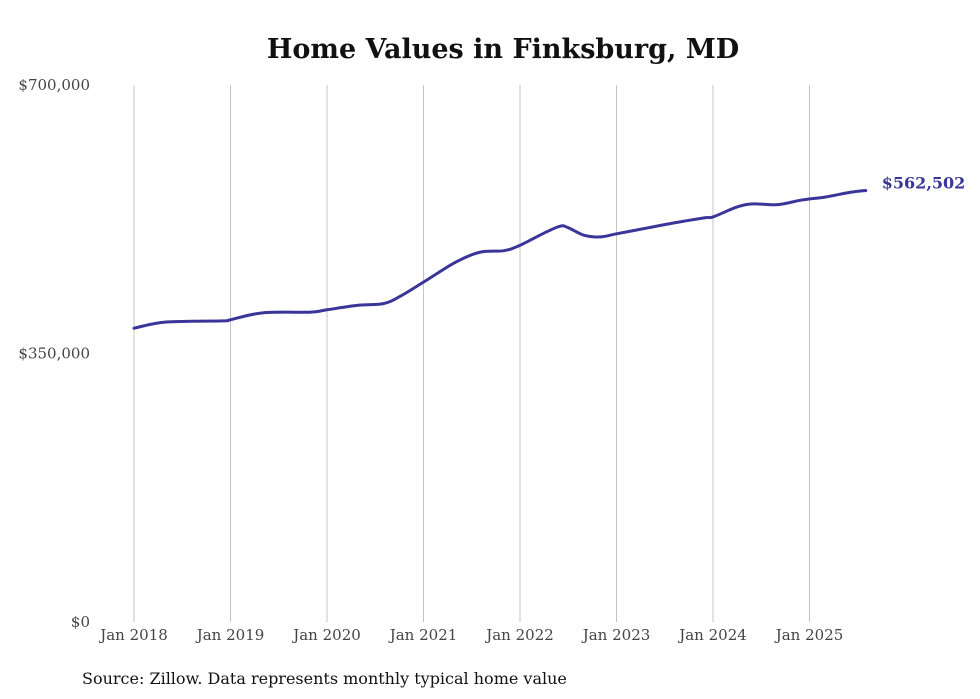 This screenshot has width=980, height=699. Describe the element at coordinates (80, 622) in the screenshot. I see `y-tick-label: $0` at that location.